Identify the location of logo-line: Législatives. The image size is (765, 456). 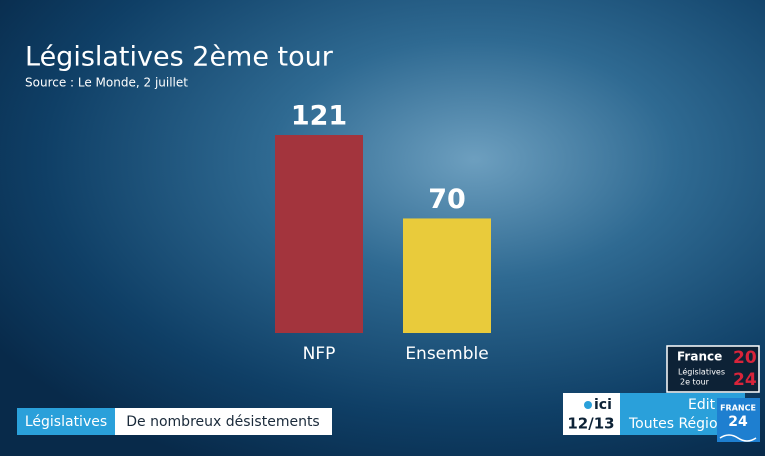
(701, 372).